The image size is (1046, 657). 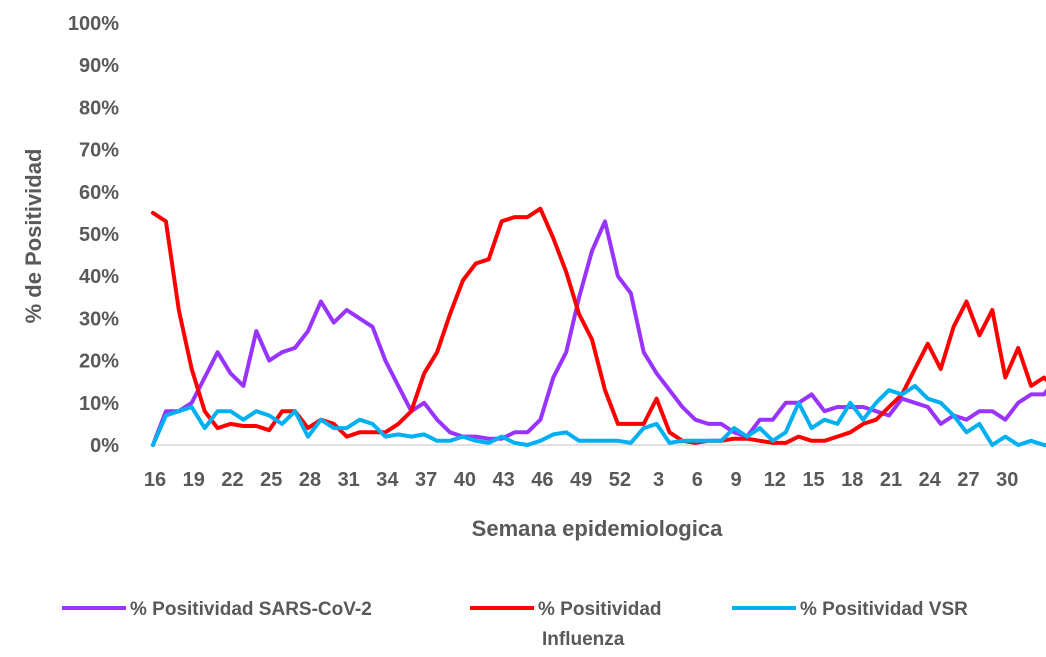 I want to click on x-tick-label: 19, so click(x=194, y=480).